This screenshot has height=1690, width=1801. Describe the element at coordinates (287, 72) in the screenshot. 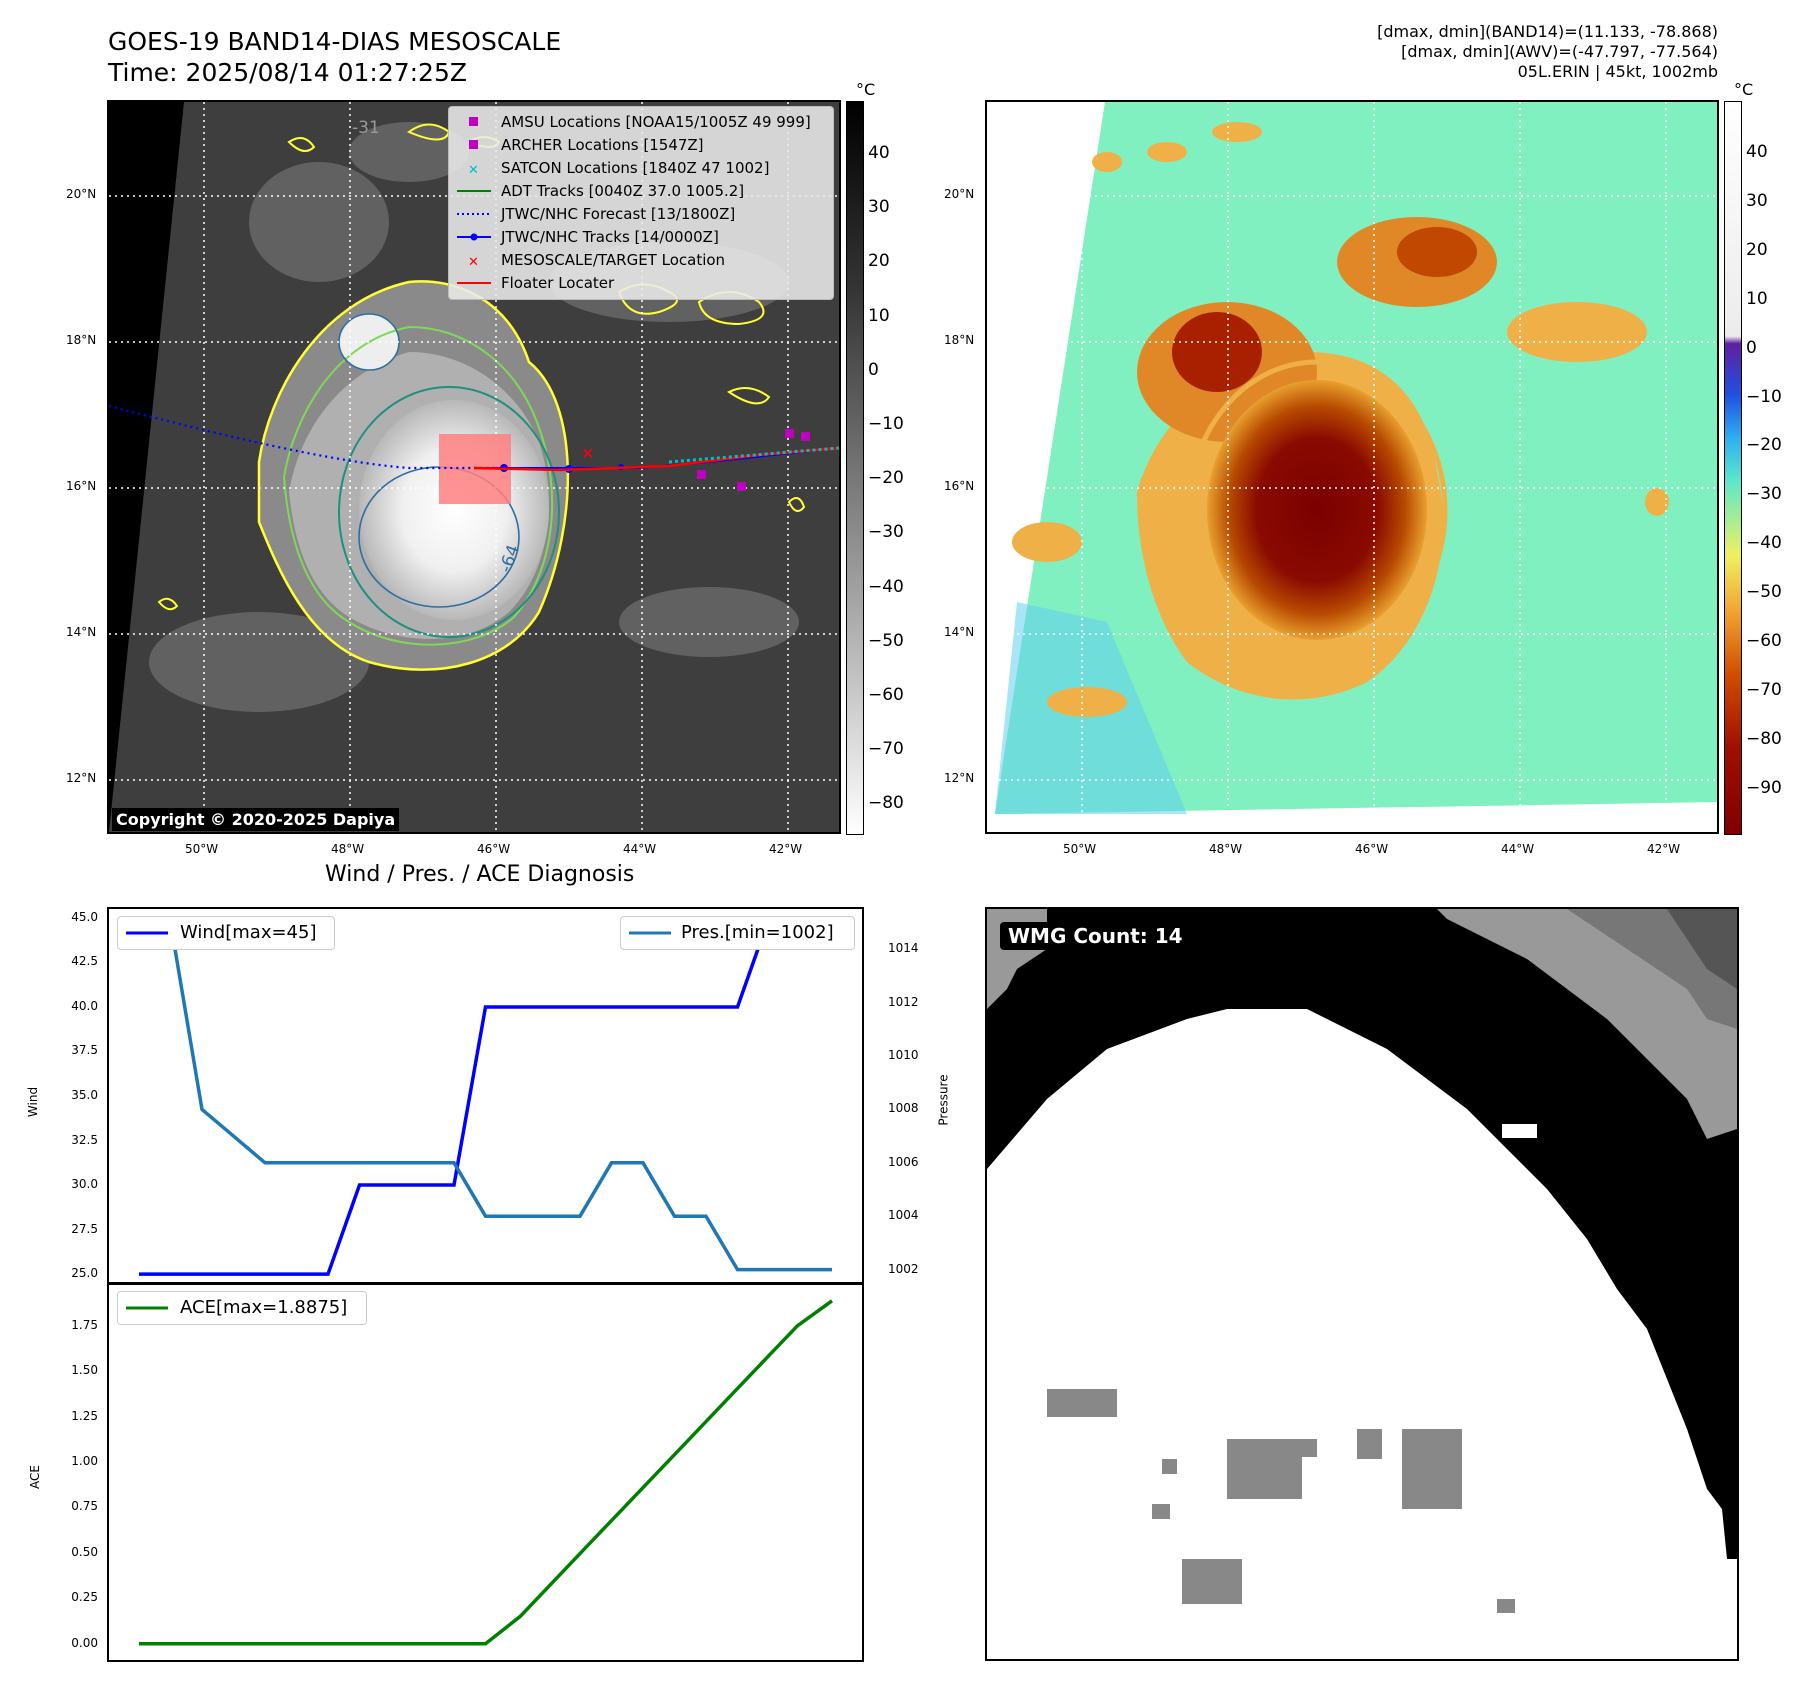

I see `title-line-2: Time: 2025/08/14 01:27:25Z` at that location.